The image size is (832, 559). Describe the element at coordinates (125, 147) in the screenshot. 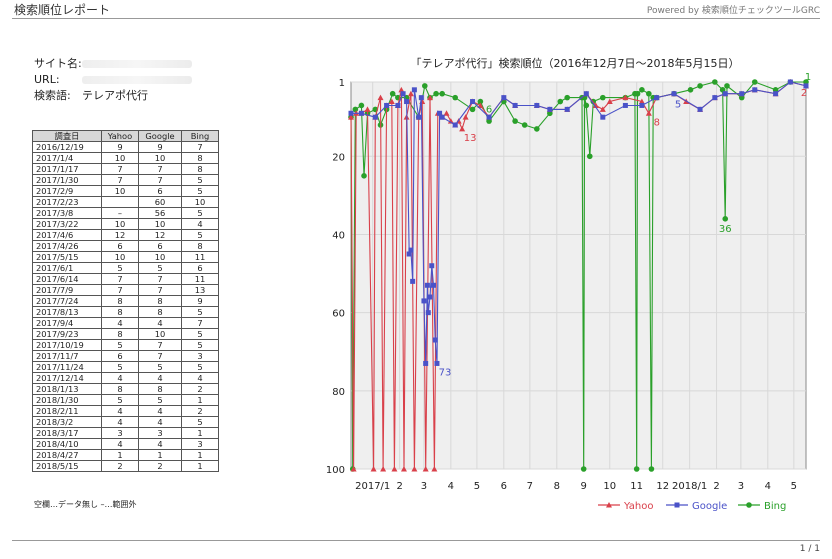

I see `table-row: 2016/12/19 9 9 7` at that location.